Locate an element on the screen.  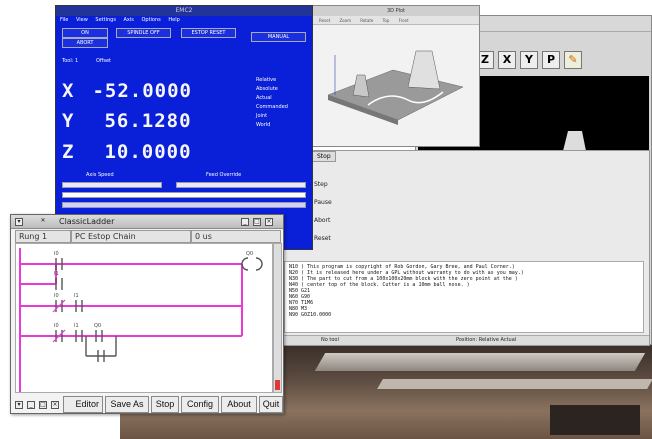
menu-icon: ▾ is located at coordinates (19, 405).